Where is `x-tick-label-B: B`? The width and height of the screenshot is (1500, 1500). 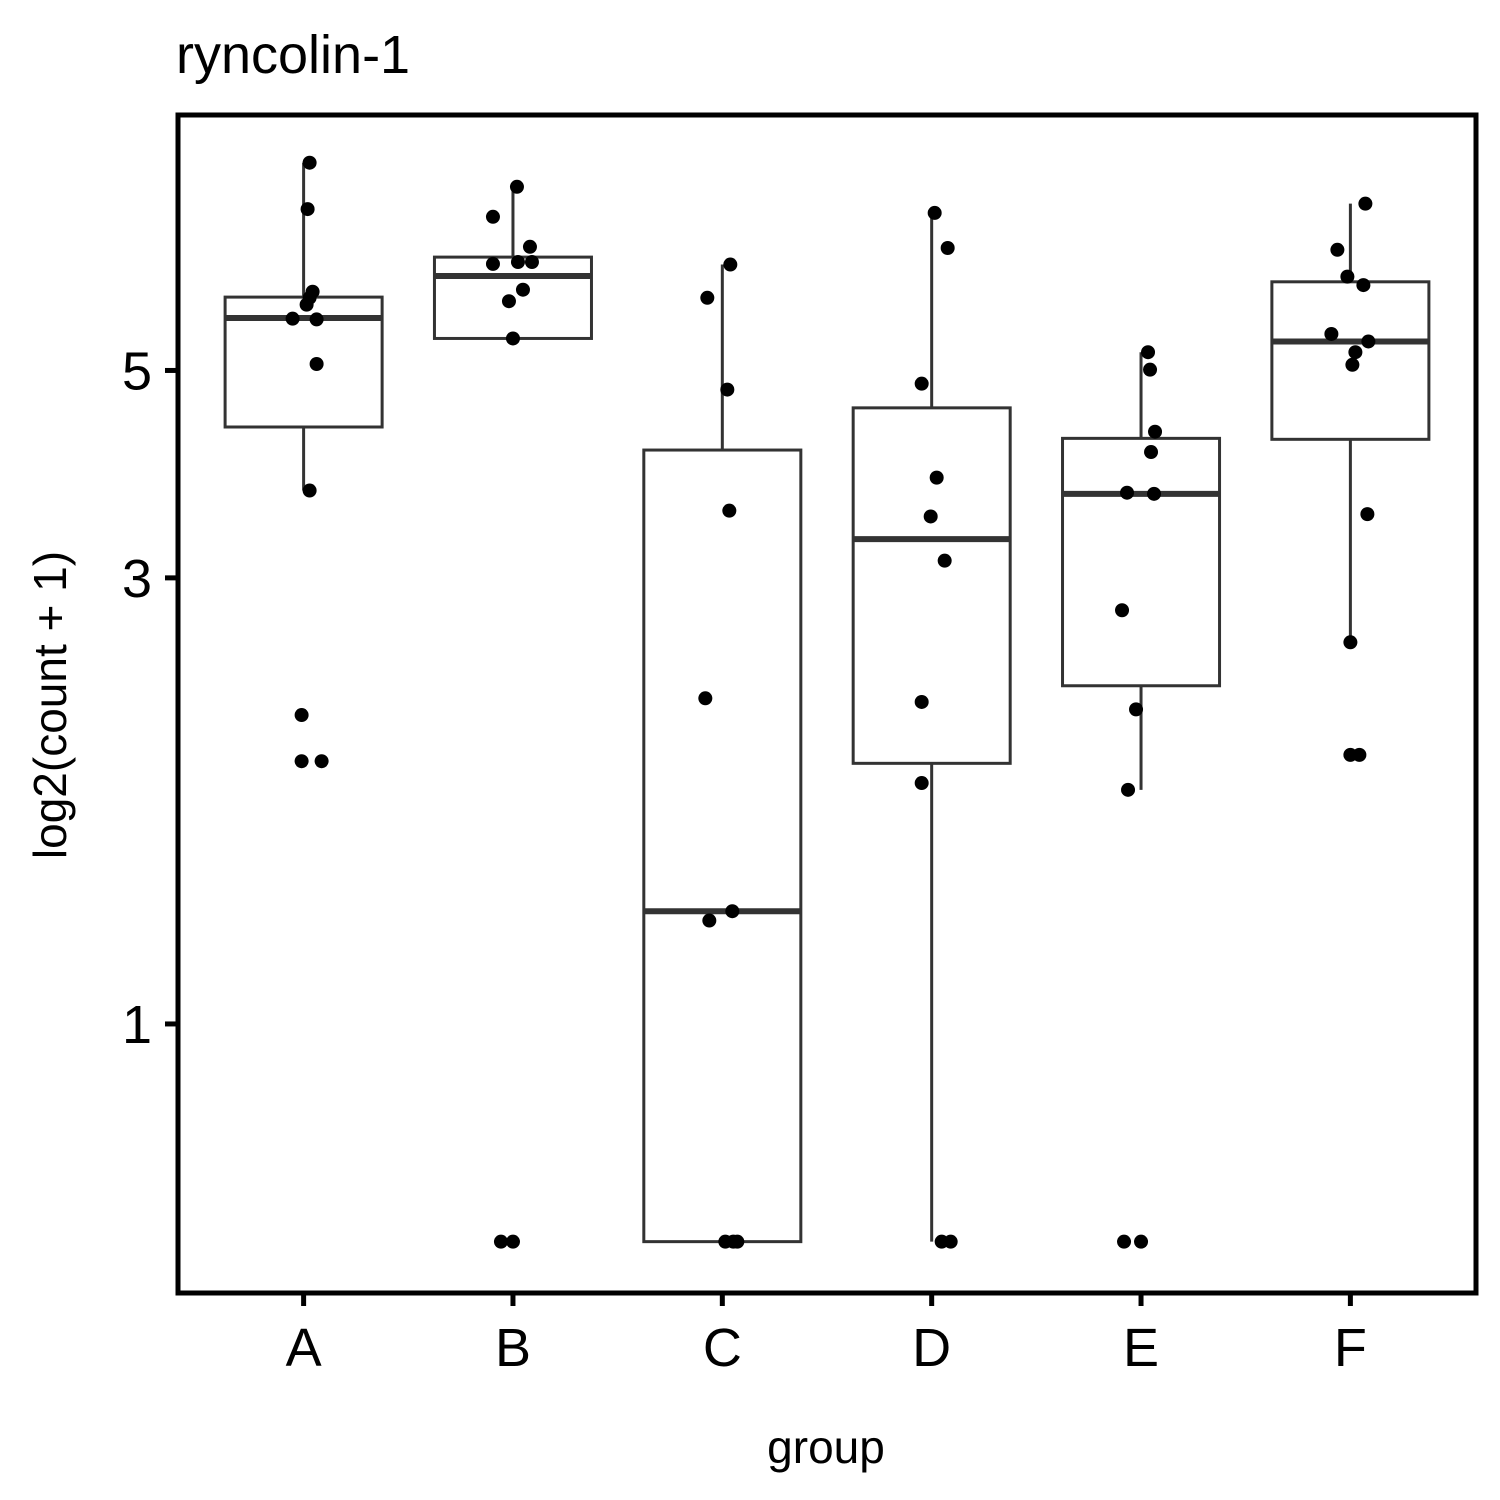 x-tick-label-B: B is located at coordinates (513, 1348).